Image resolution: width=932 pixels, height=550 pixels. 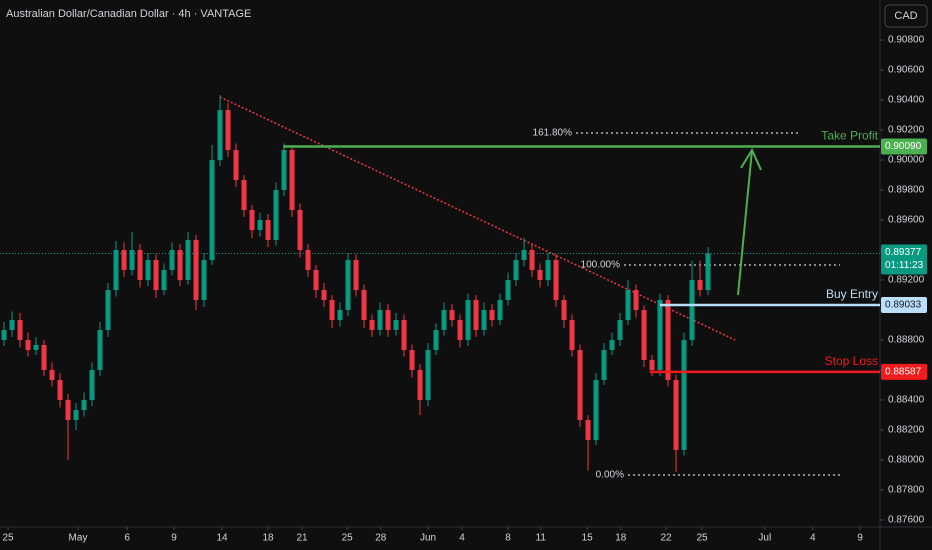 What do you see at coordinates (904, 265) in the screenshot?
I see `countdown-label: 01:11:23` at bounding box center [904, 265].